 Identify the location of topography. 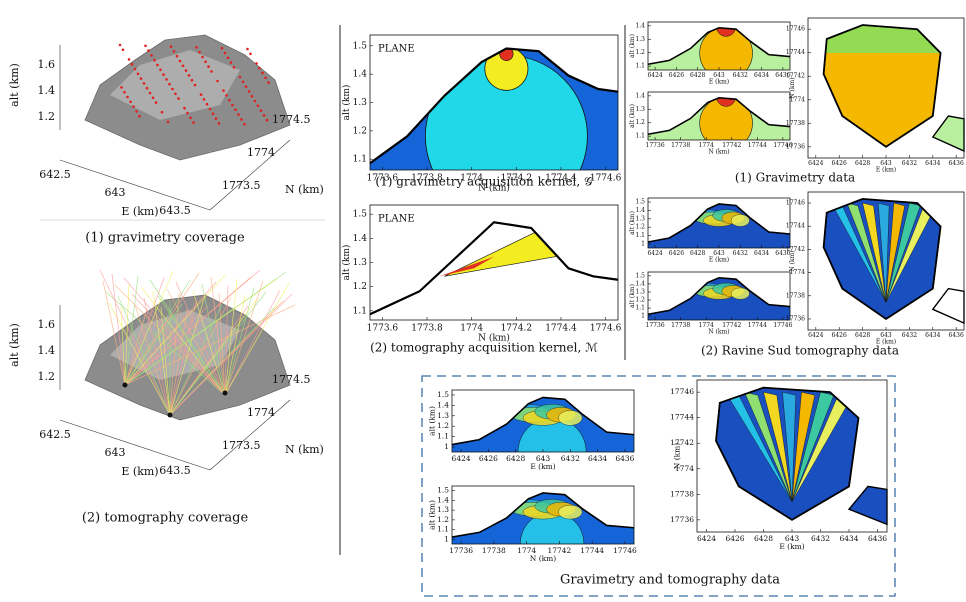
(543, 421).